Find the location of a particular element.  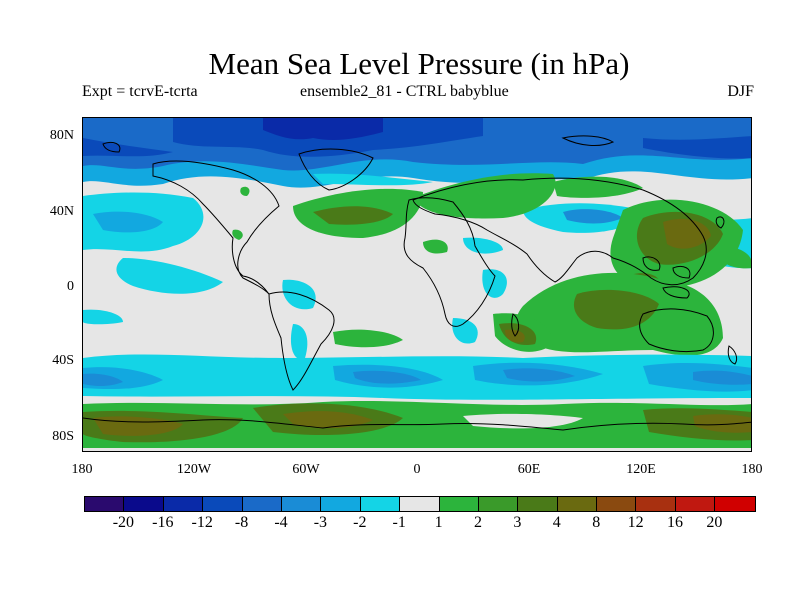

arctic-islands-coast is located at coordinates (358, 144).